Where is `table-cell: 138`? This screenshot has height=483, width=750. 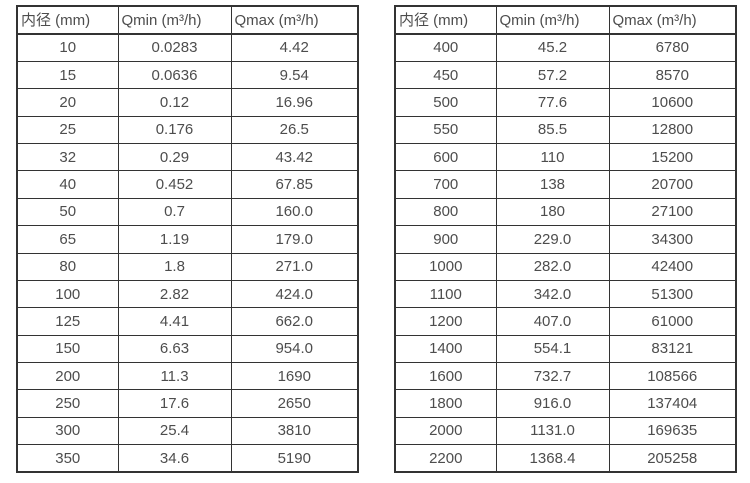
table-cell: 138 is located at coordinates (552, 184).